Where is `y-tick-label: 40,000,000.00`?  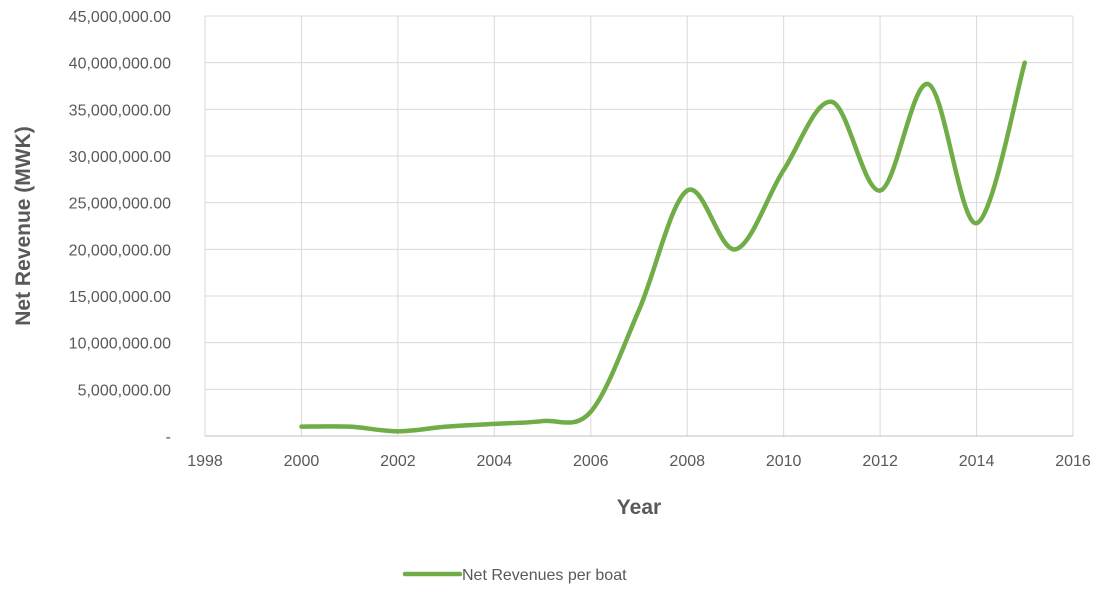 y-tick-label: 40,000,000.00 is located at coordinates (120, 64).